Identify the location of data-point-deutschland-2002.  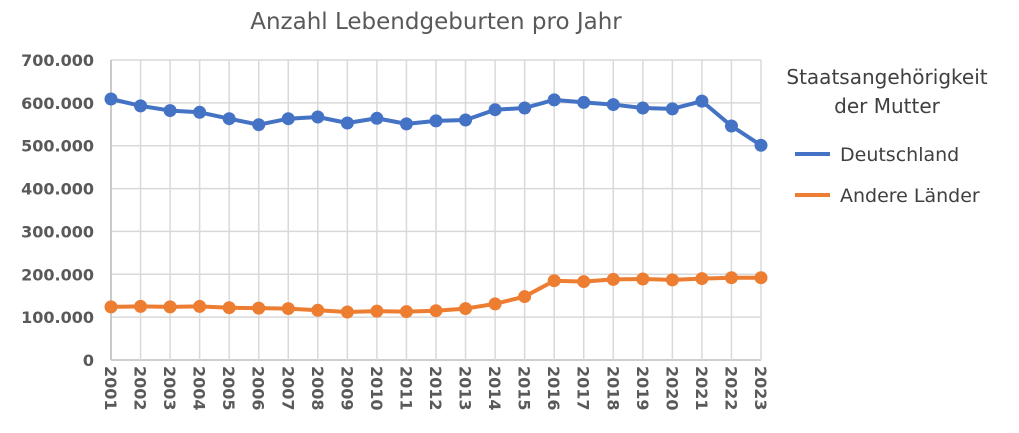
(141, 106).